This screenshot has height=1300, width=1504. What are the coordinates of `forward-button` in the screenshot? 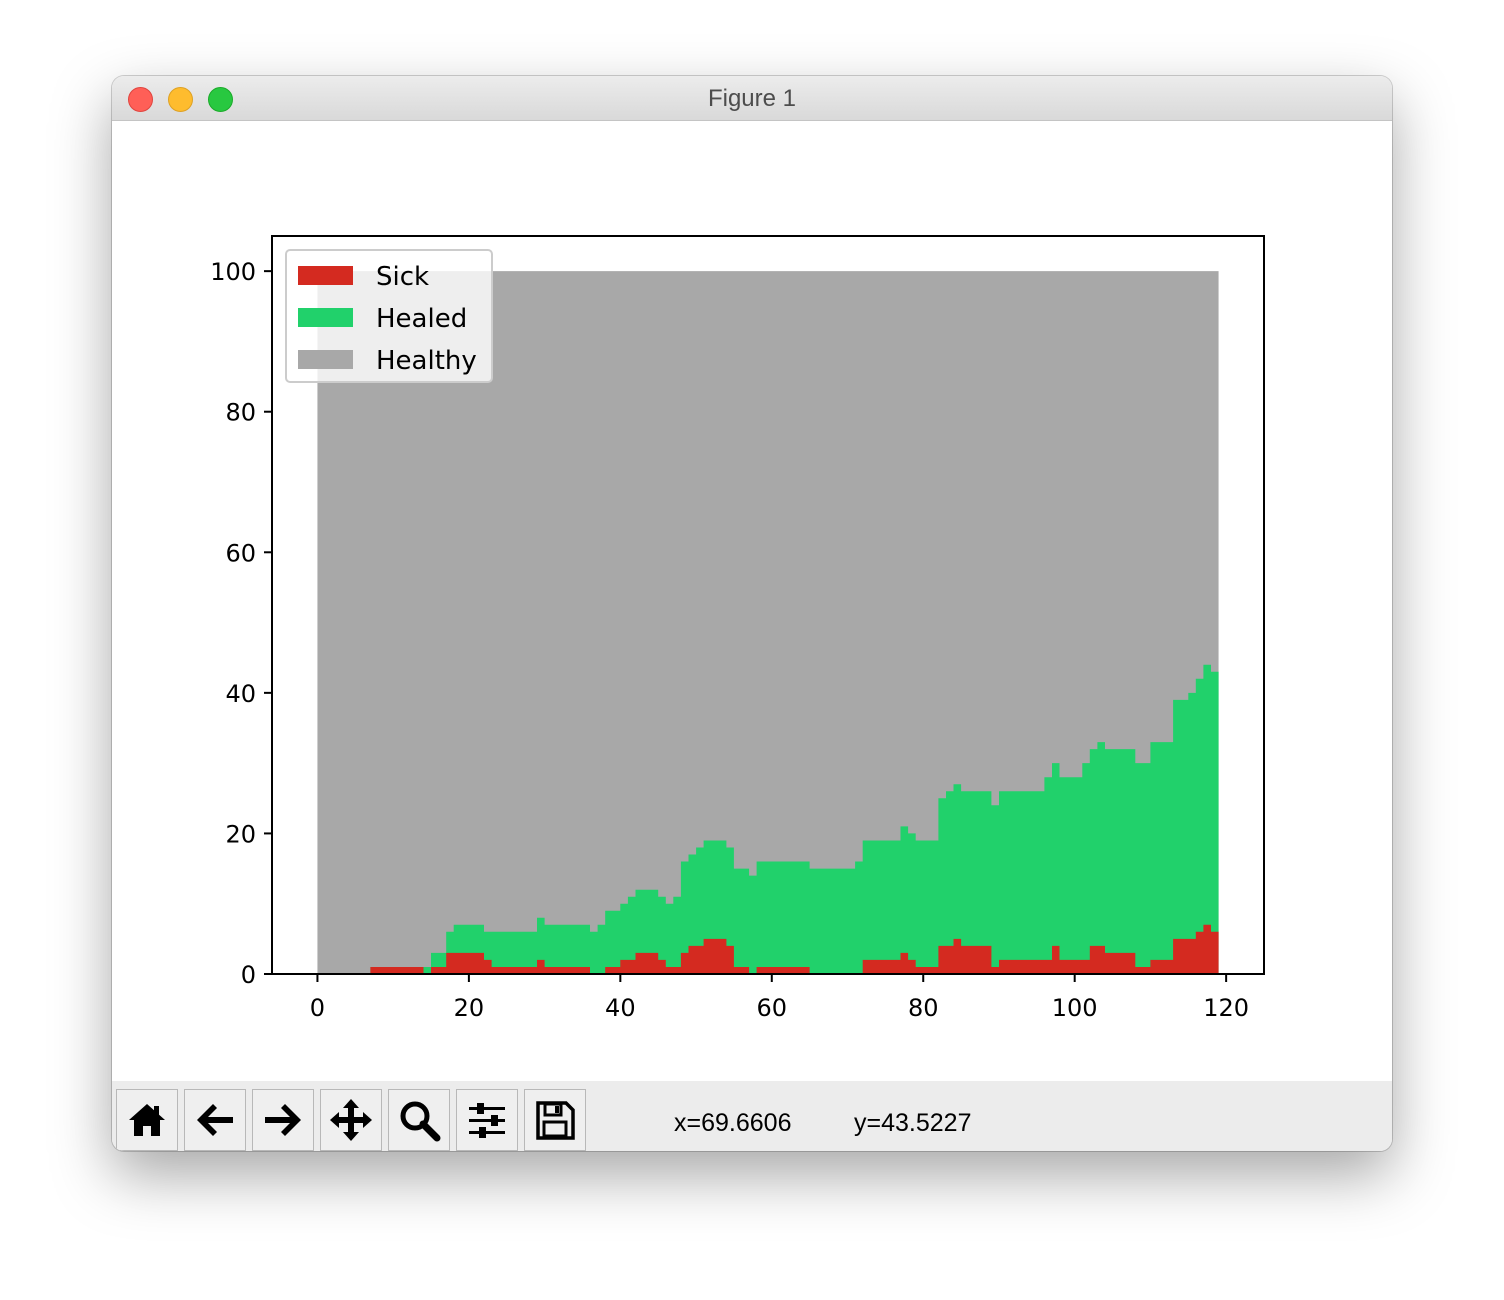 It's located at (283, 1120).